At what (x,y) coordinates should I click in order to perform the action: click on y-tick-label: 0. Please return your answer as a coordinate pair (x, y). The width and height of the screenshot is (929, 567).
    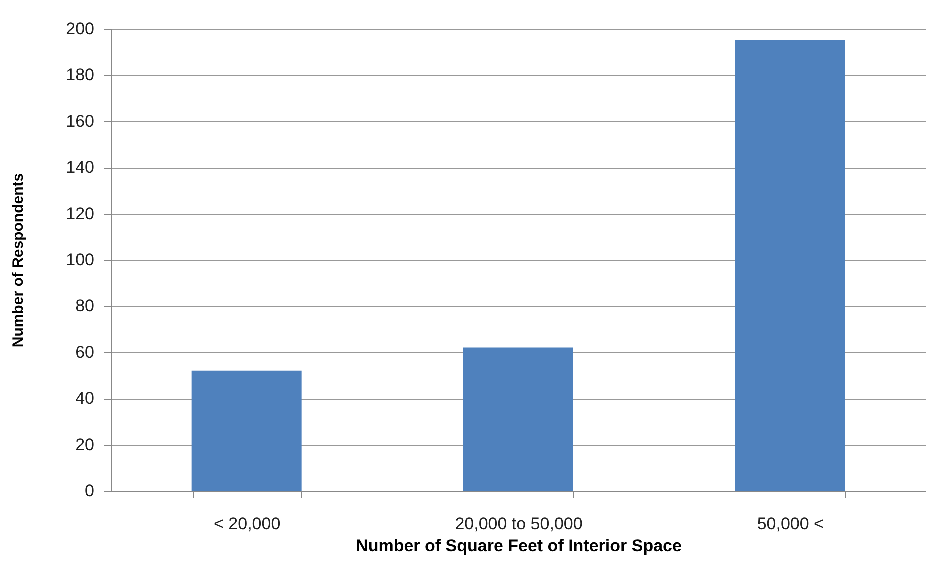
    Looking at the image, I should click on (89, 491).